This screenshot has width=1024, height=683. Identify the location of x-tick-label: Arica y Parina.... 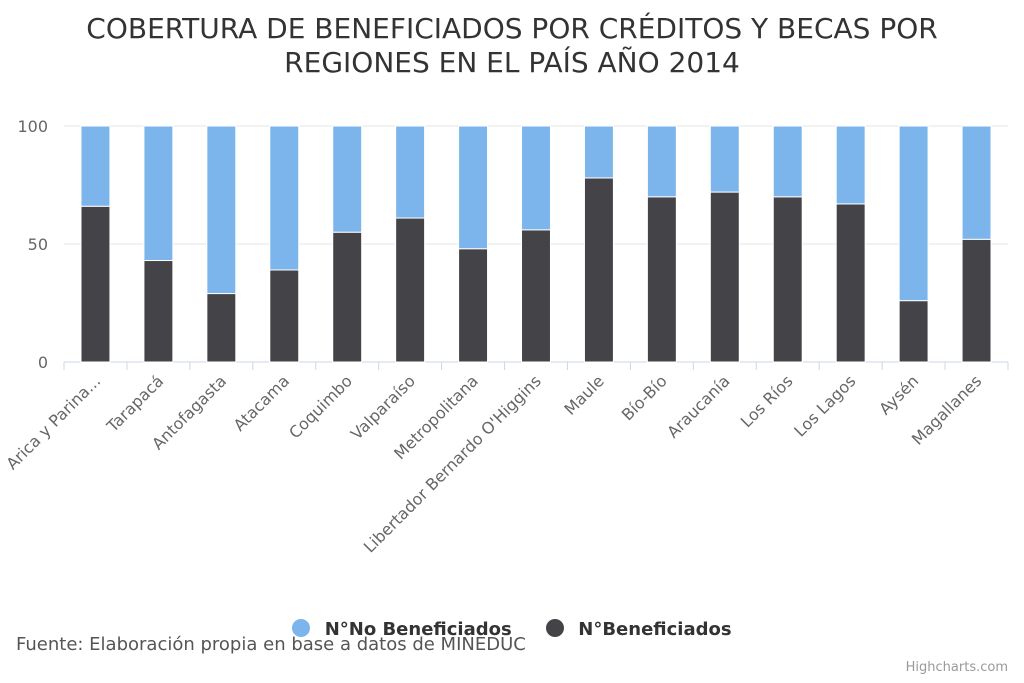
(53, 422).